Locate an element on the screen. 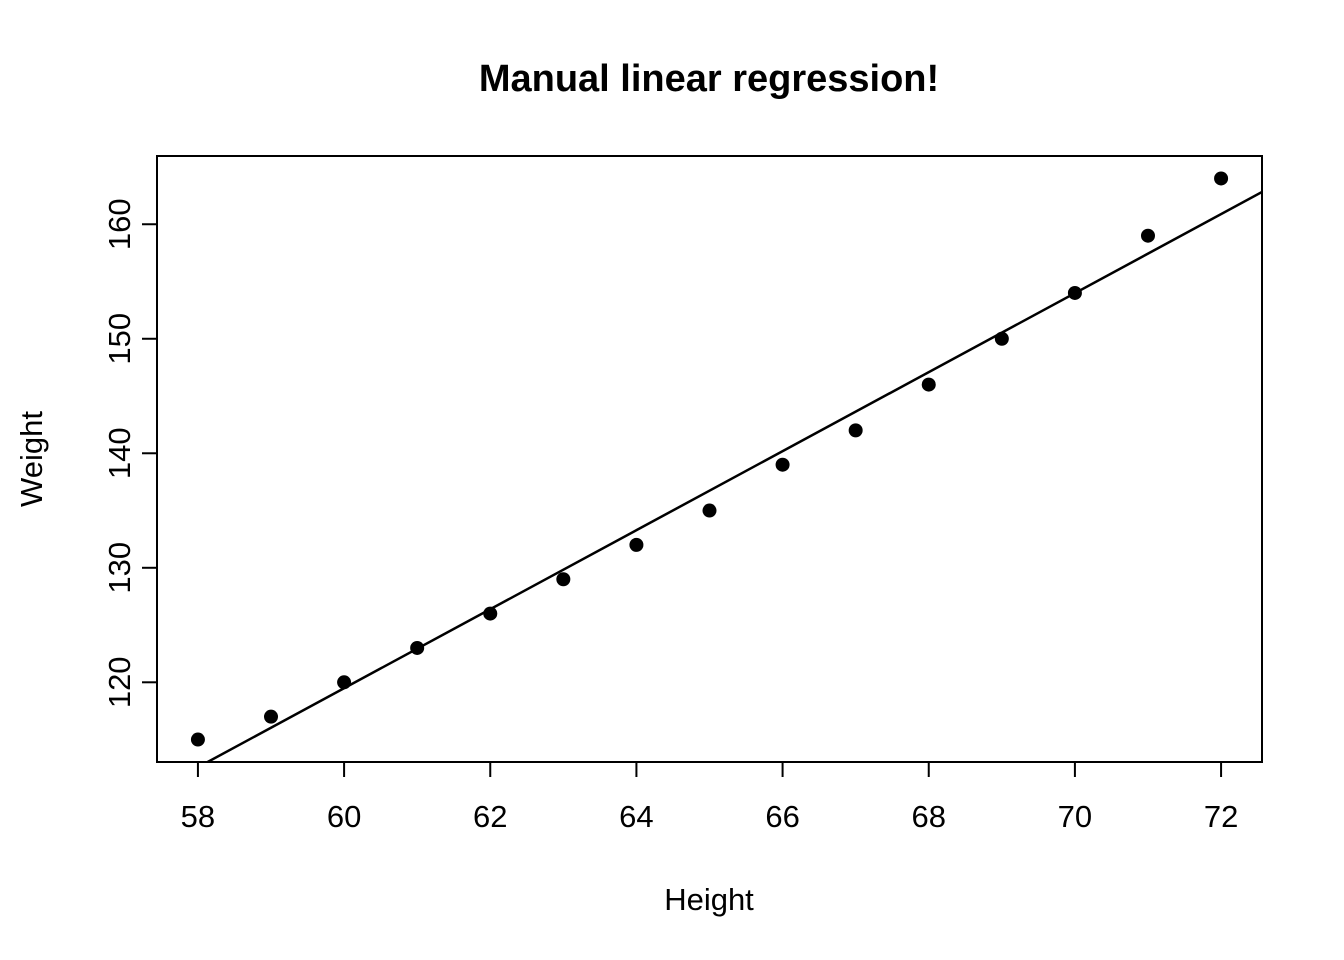 This screenshot has height=960, width=1344. chart-title: Manual linear regression! is located at coordinates (709, 79).